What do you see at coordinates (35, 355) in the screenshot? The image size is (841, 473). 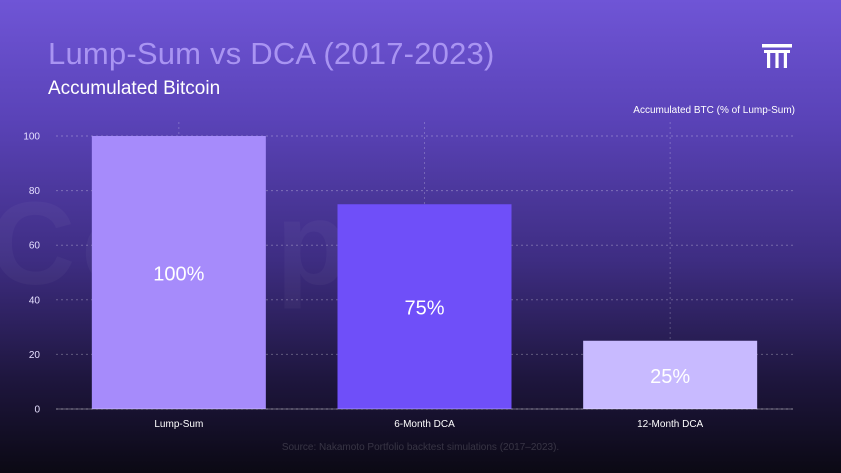 I see `y-tick-label: 20` at bounding box center [35, 355].